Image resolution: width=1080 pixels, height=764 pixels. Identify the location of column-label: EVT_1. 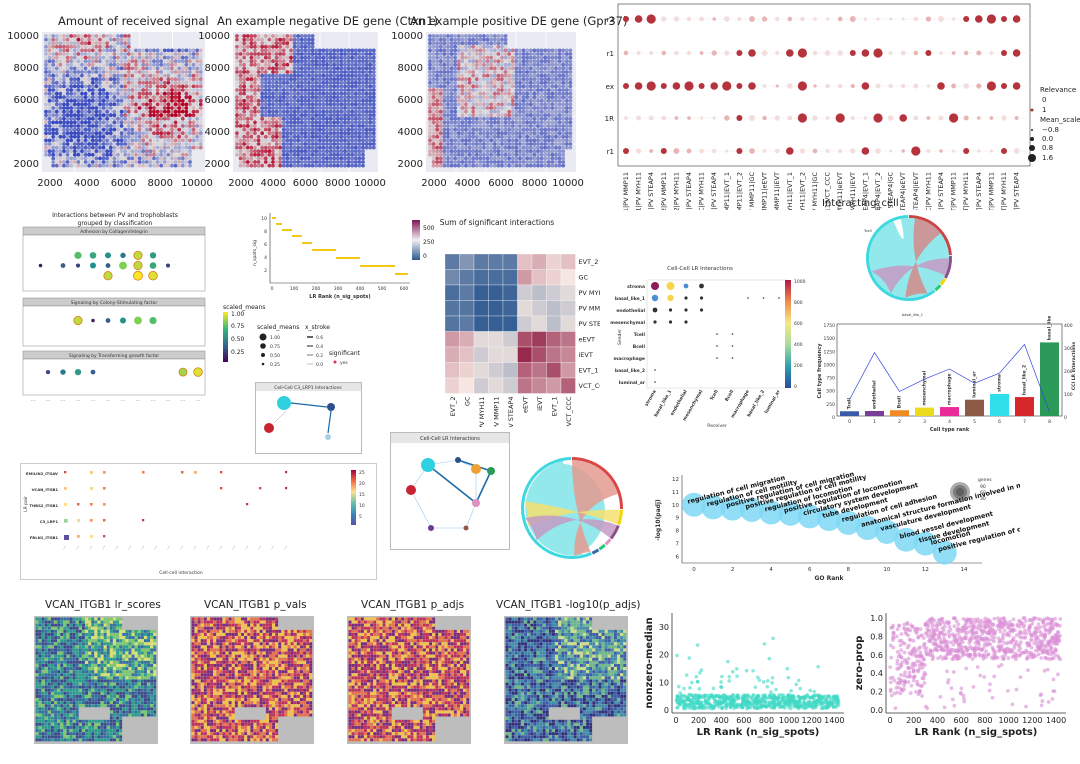
(555, 407).